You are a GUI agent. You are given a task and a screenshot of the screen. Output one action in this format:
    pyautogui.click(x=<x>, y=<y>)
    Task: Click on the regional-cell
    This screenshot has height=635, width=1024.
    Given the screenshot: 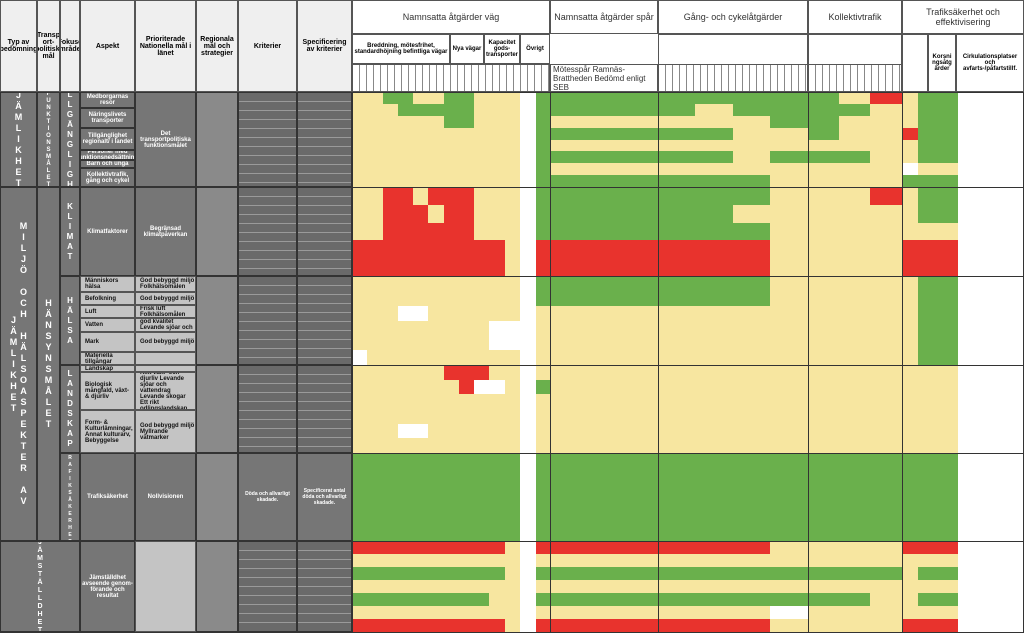 What is the action you would take?
    pyautogui.click(x=217, y=139)
    